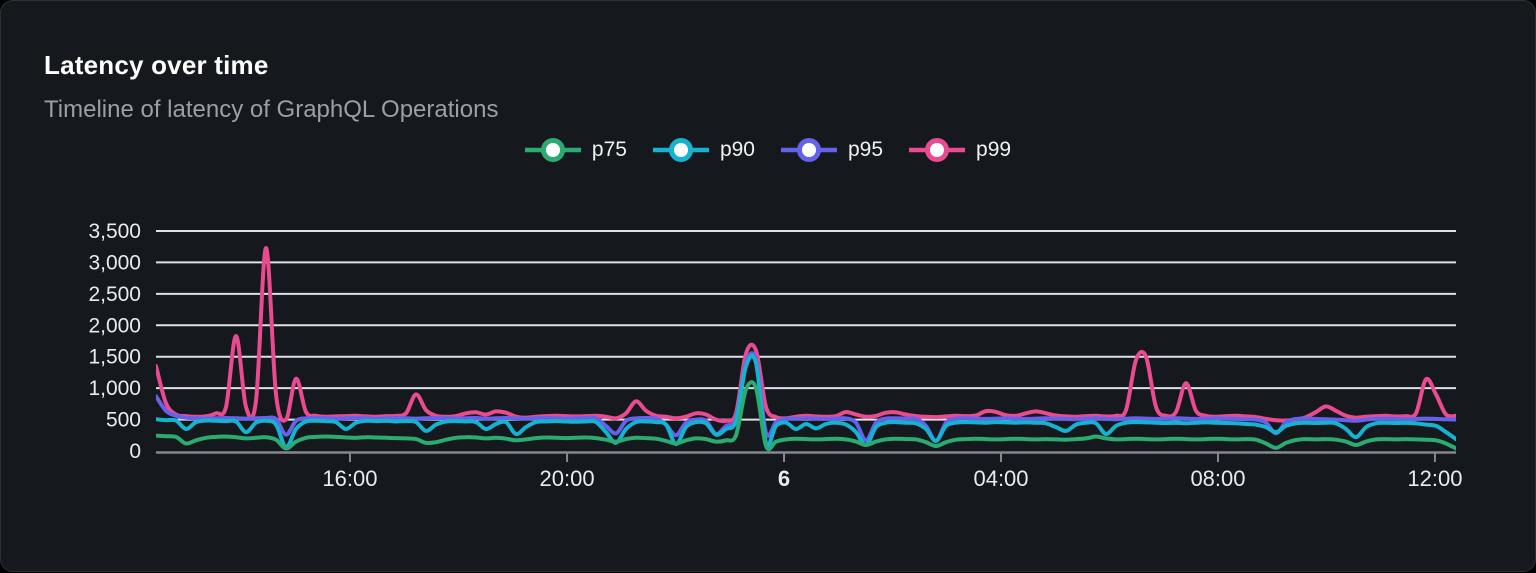 The width and height of the screenshot is (1536, 573). What do you see at coordinates (552, 150) in the screenshot?
I see `legend-marker-p75-icon` at bounding box center [552, 150].